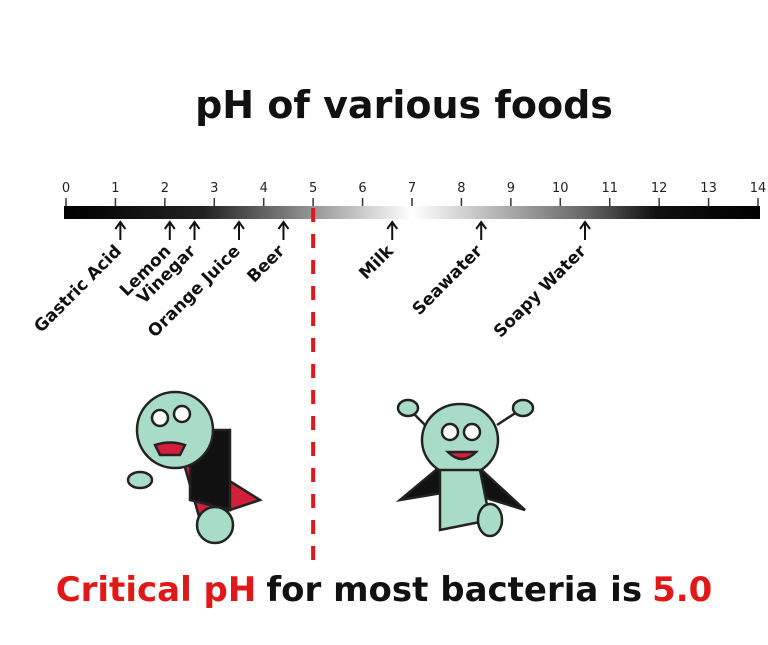  Describe the element at coordinates (448, 280) in the screenshot. I see `item-label: Seawater` at that location.